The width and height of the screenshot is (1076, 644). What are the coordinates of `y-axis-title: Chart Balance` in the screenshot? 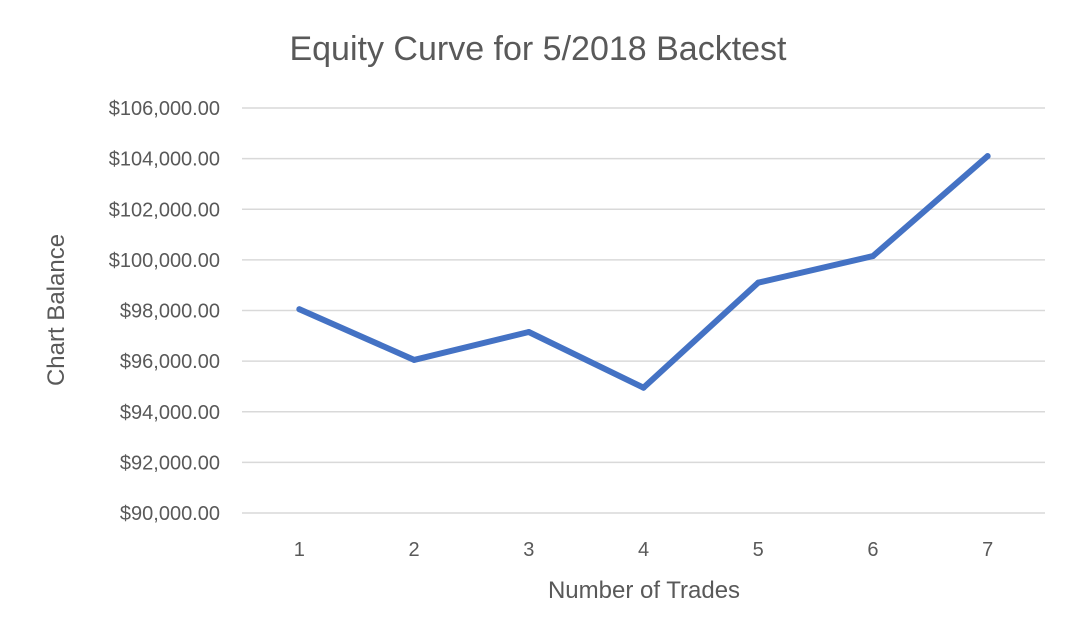 It's located at (56, 310).